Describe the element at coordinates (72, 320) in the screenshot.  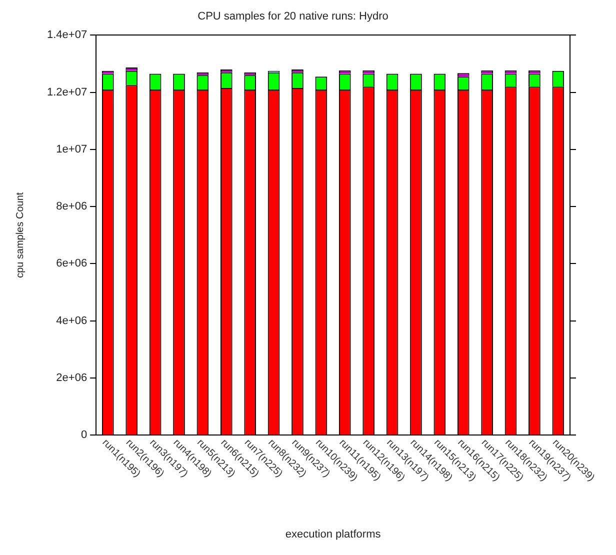
I see `y-tick-label: 4e+06` at that location.